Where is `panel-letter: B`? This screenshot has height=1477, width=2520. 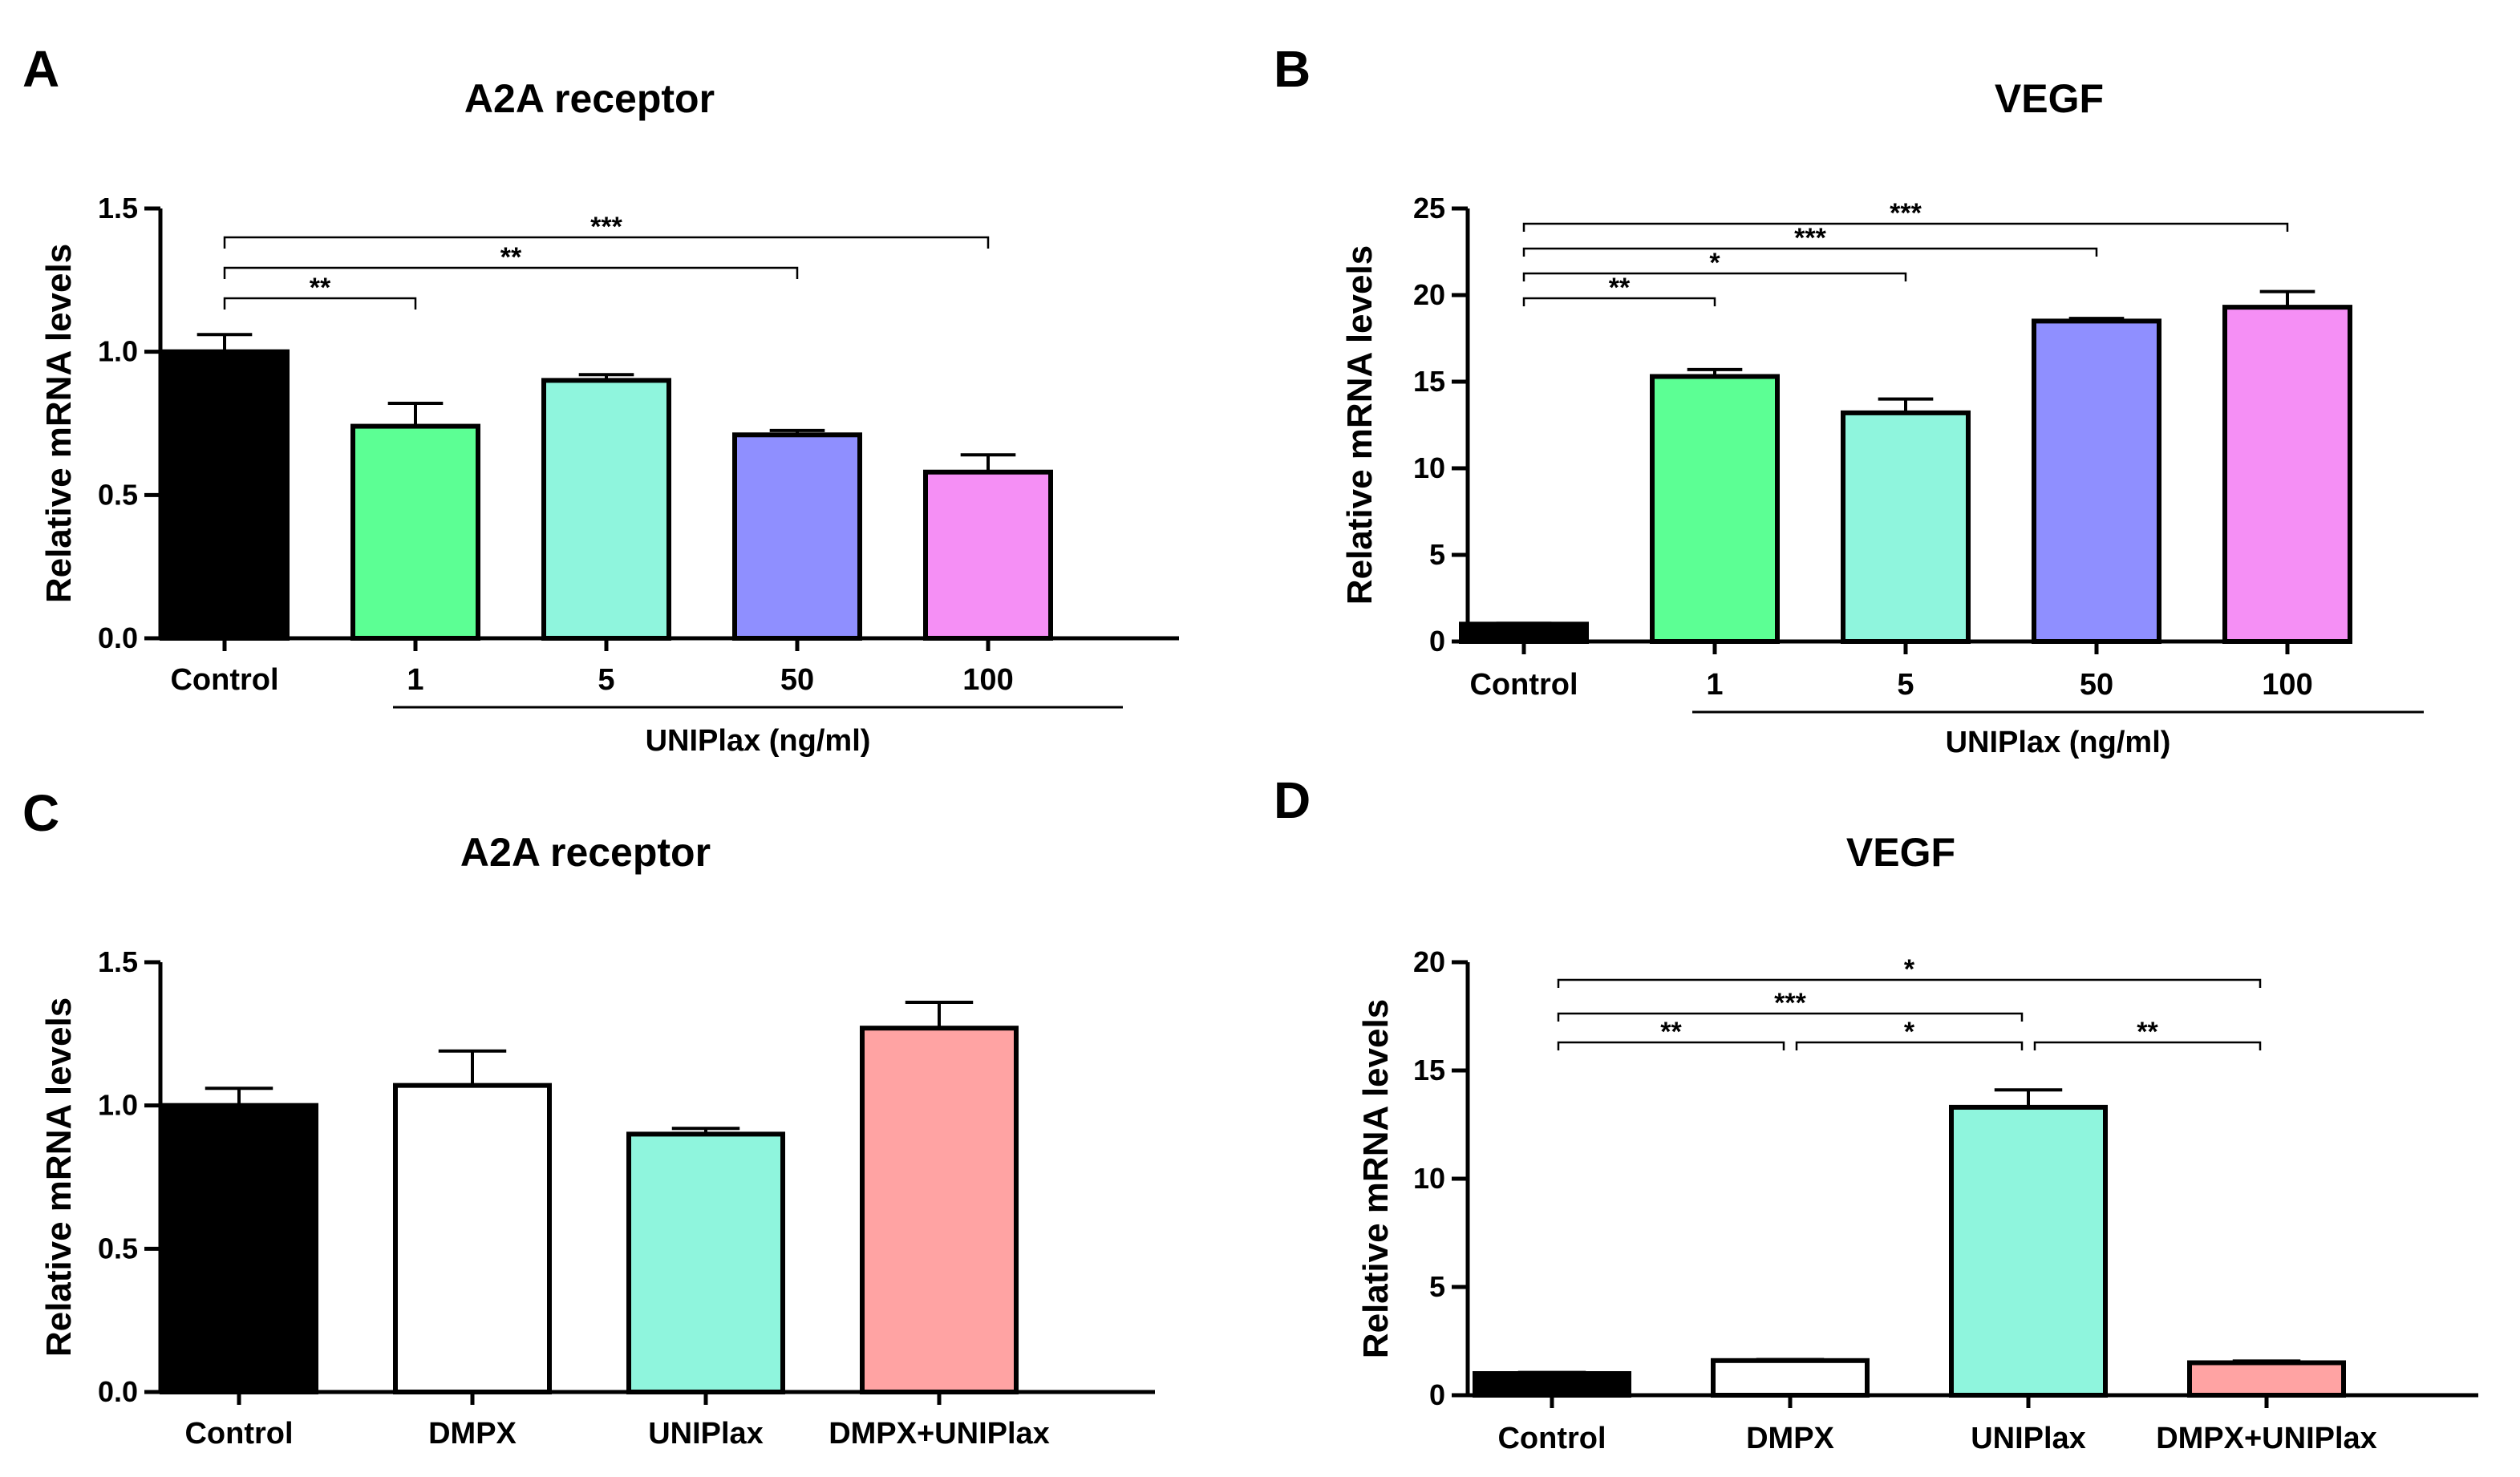 panel-letter: B is located at coordinates (1292, 69).